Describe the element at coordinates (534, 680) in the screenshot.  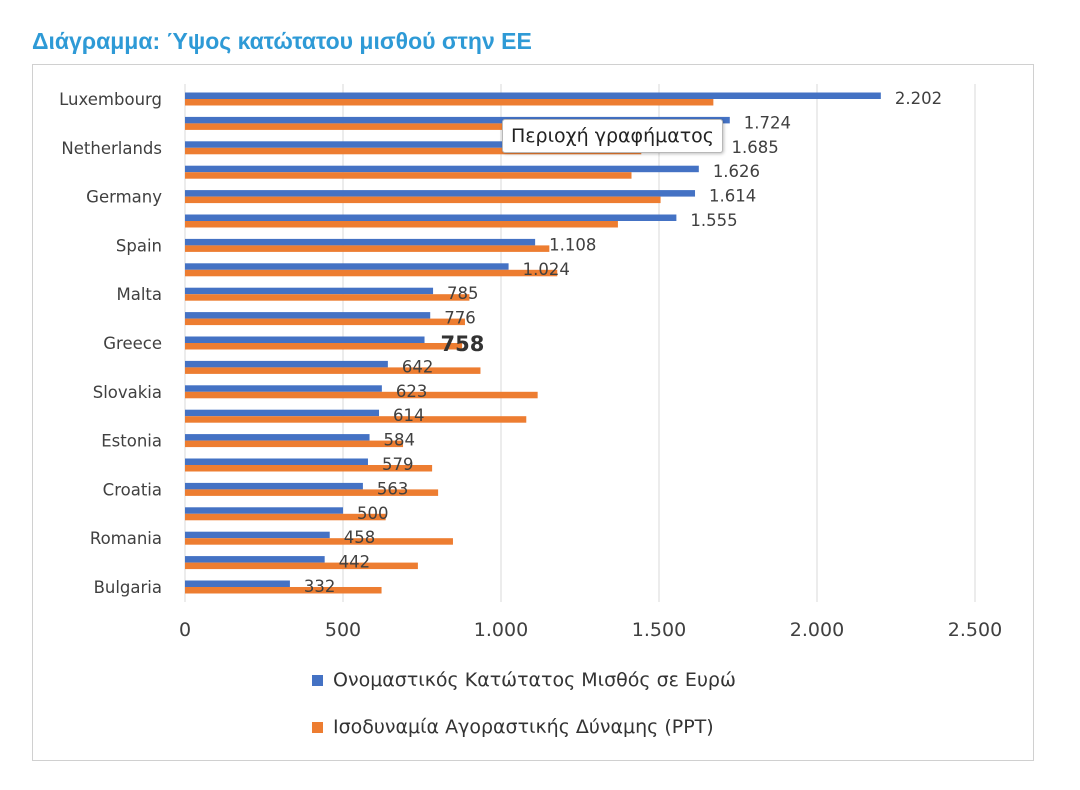
I see `legend-label-nominal: Ονομαστικός Κατώτατος Μισθός σε Ευρώ` at that location.